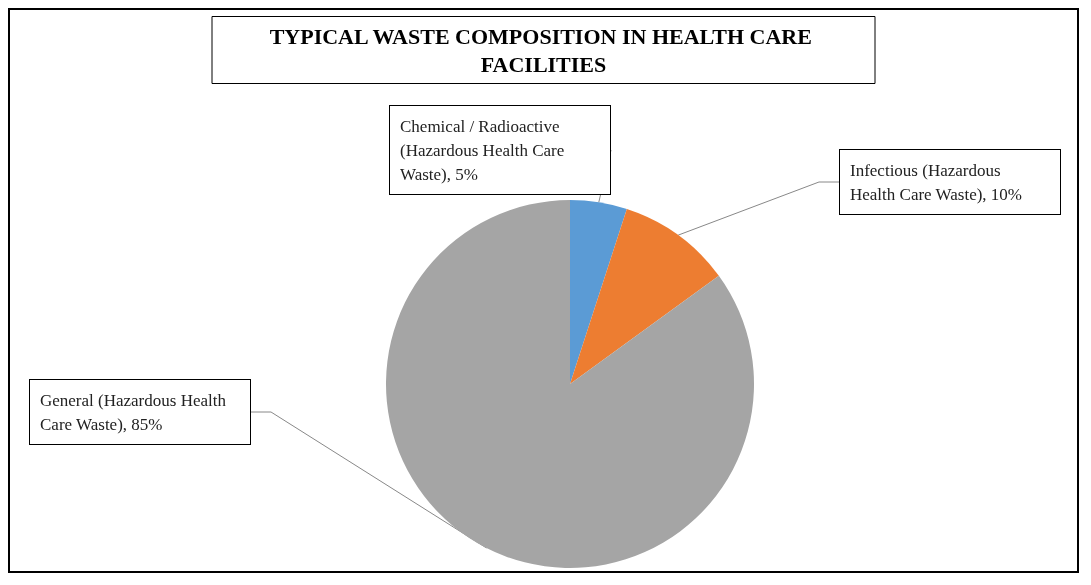  Describe the element at coordinates (135, 412) in the screenshot. I see `slice-label: General (Hazardous Health Care Waste), 85%` at that location.